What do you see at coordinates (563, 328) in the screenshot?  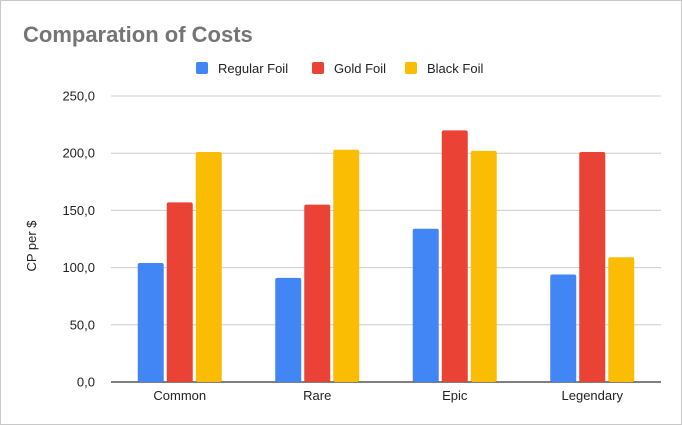 I see `bar-regular-foil-legendary` at bounding box center [563, 328].